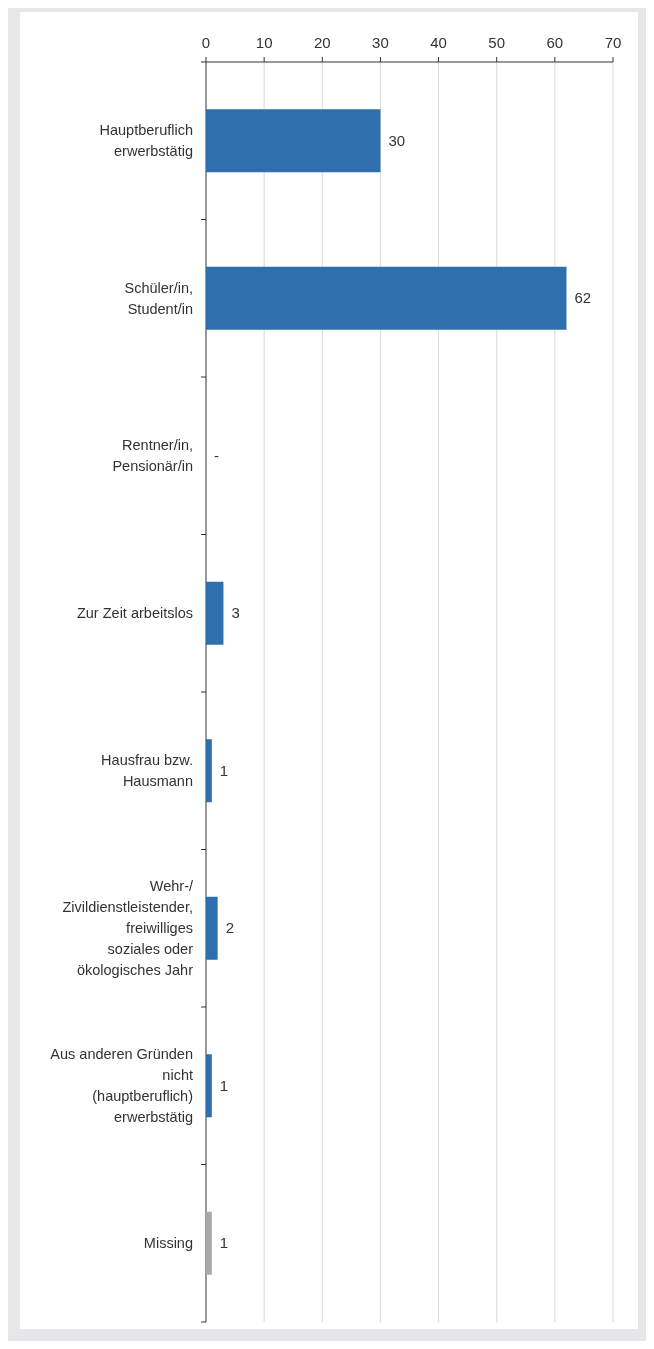  I want to click on y-tick-label: Hauptberuflich erwerbstätig, so click(146, 141).